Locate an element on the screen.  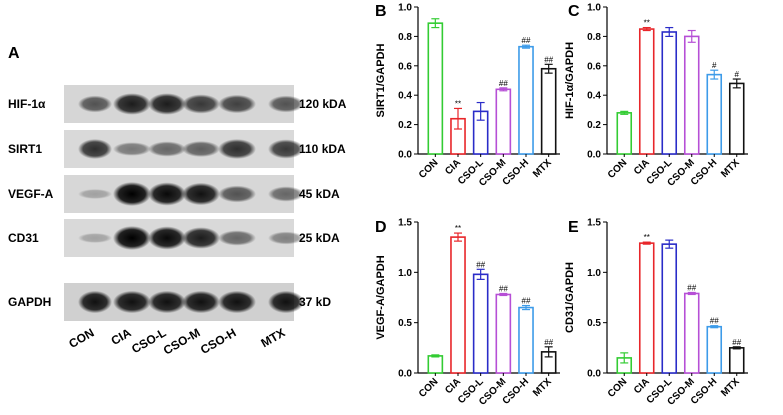
blot-row-gapdh: GAPDH 37 kD is located at coordinates (169, 302).